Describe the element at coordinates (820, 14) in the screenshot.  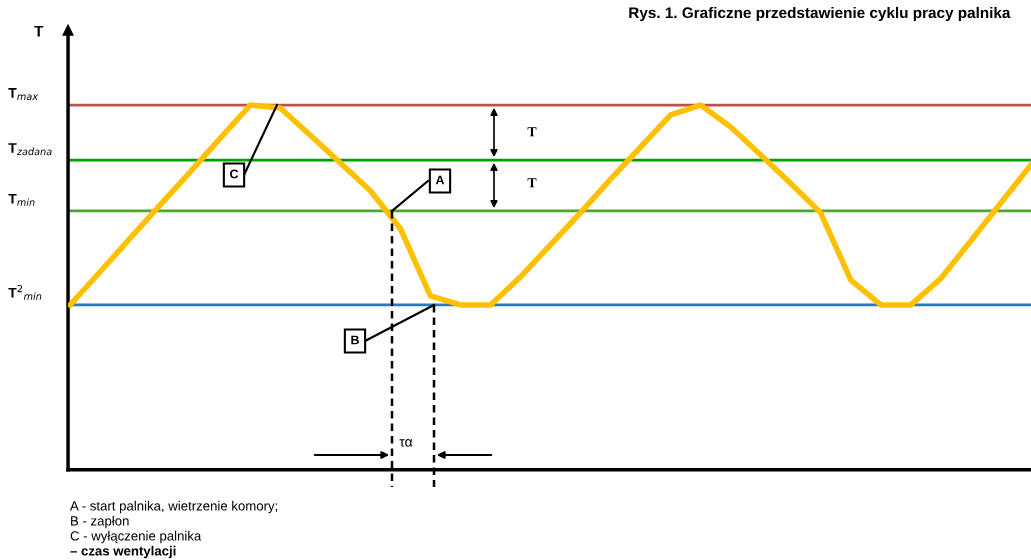
I see `chart-title: Rys. 1. Graficzne przedstawienie cyklu pracy palnika` at that location.